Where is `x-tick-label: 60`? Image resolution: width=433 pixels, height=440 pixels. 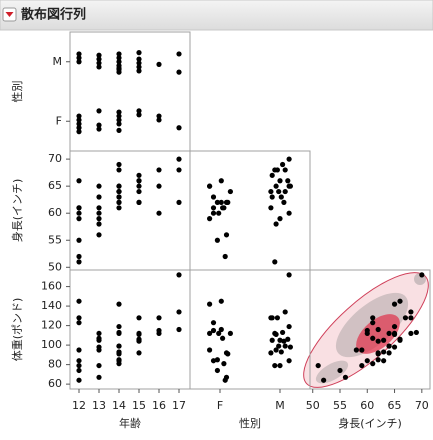
x-tick-label: 60 is located at coordinates (367, 405).